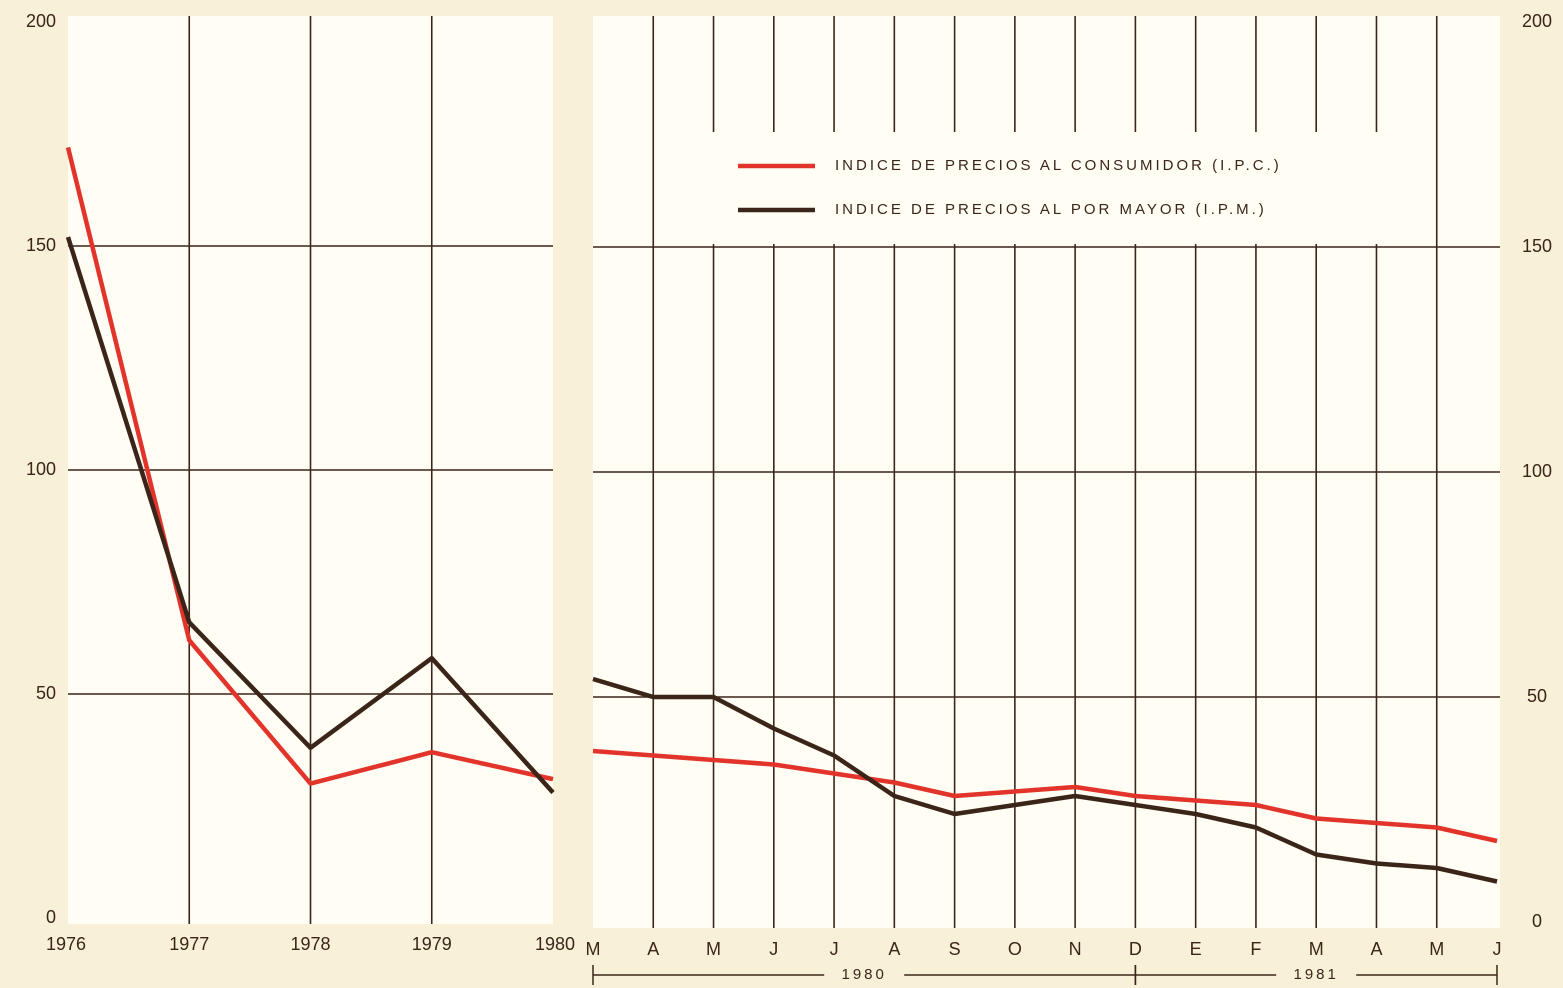 The height and width of the screenshot is (988, 1563). I want to click on x-tick-label: N, so click(1075, 949).